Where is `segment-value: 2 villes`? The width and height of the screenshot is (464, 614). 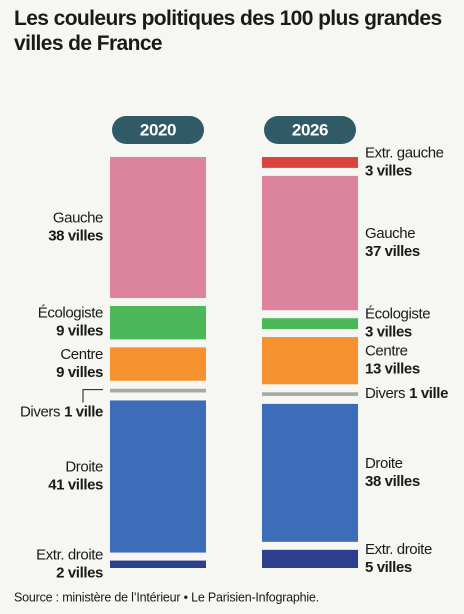
segment-value: 2 villes is located at coordinates (79, 572).